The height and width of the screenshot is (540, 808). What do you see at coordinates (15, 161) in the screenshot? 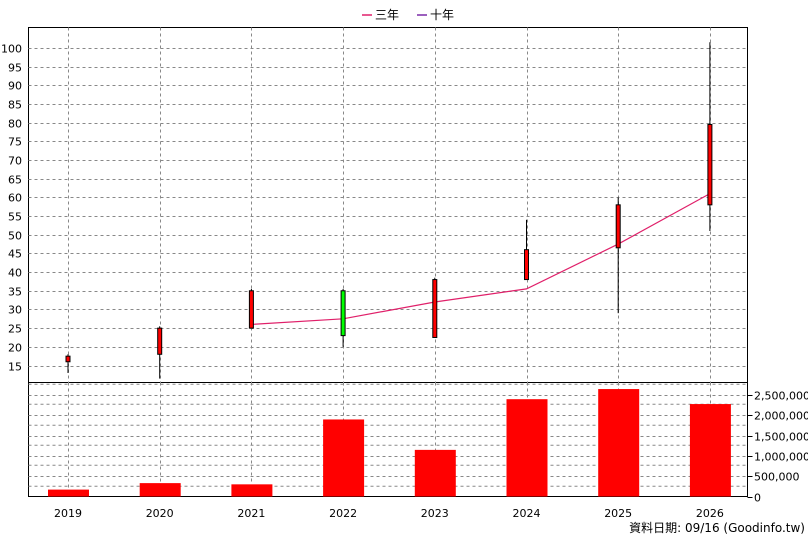
I see `upper-tick-label-70: 70` at bounding box center [15, 161].